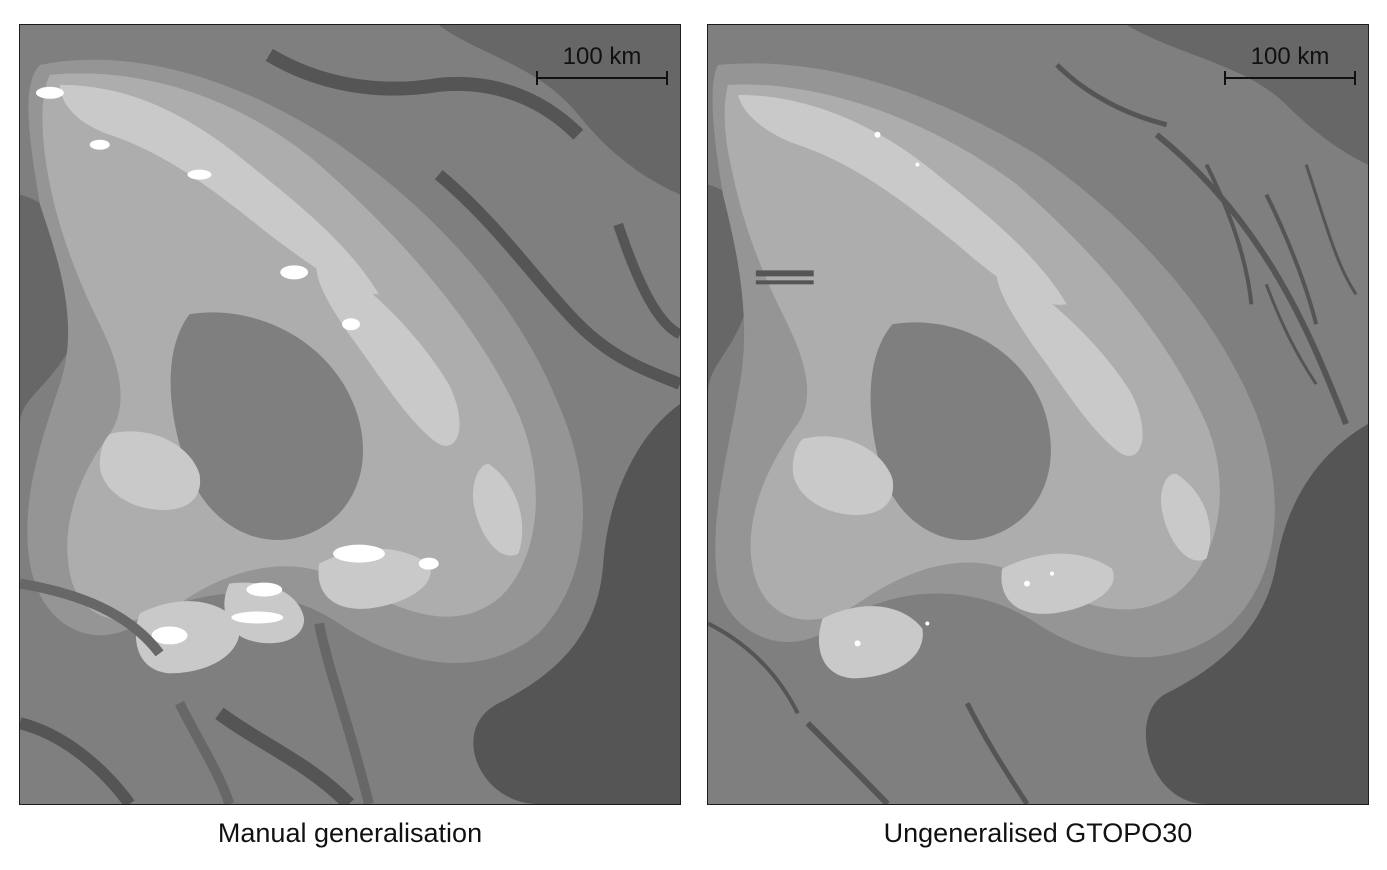 The width and height of the screenshot is (1387, 870). What do you see at coordinates (1038, 833) in the screenshot?
I see `caption-ungeneralised-gtopo30: Ungeneralised GTOPO30` at bounding box center [1038, 833].